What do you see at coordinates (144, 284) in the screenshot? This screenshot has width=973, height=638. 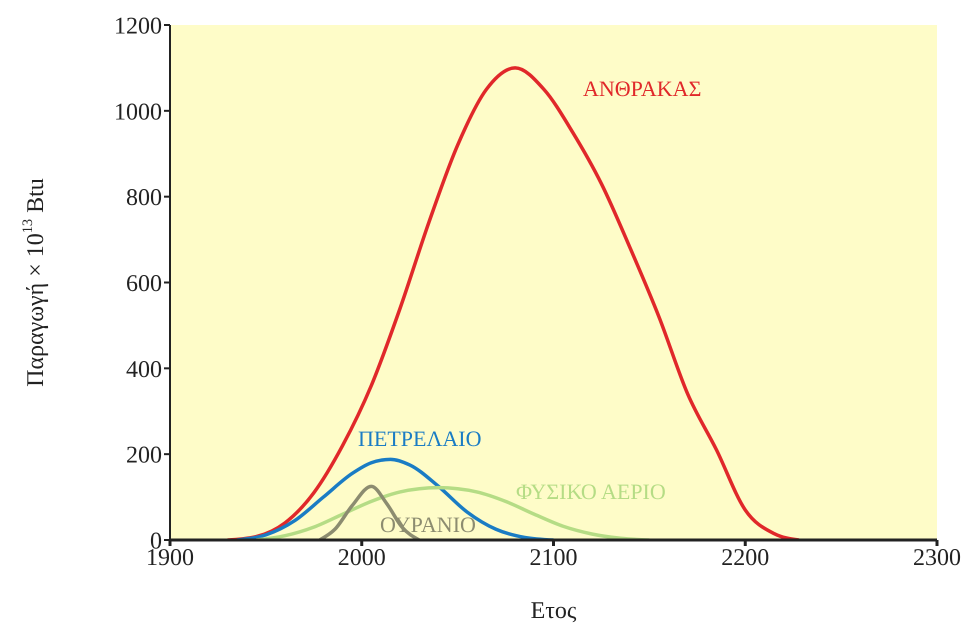 I see `y-tick-label: 600` at bounding box center [144, 284].